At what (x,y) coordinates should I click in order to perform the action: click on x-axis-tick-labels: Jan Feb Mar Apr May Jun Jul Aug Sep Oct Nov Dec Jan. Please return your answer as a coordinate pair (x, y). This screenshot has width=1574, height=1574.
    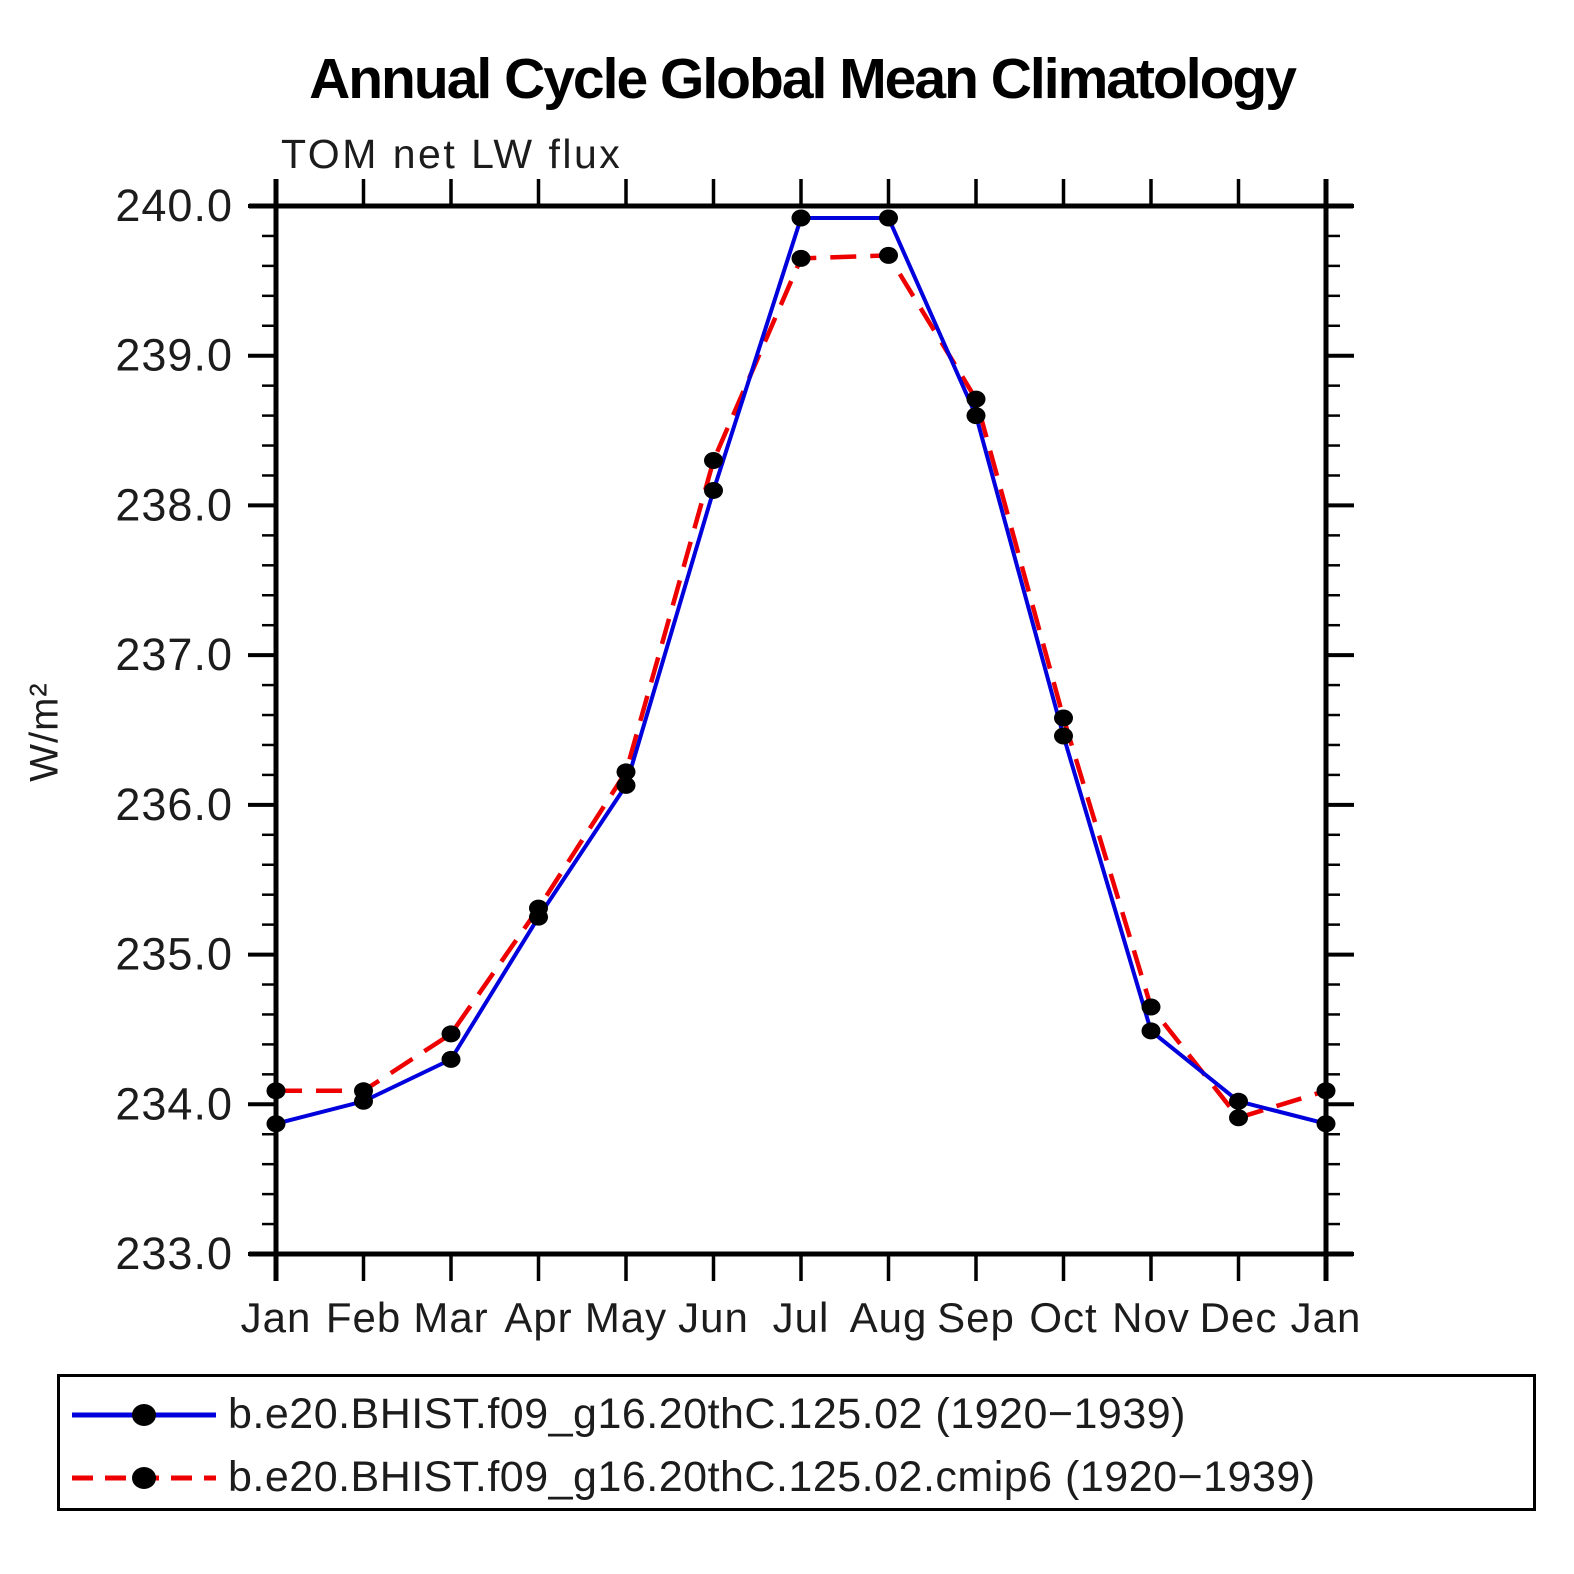
    Looking at the image, I should click on (801, 1317).